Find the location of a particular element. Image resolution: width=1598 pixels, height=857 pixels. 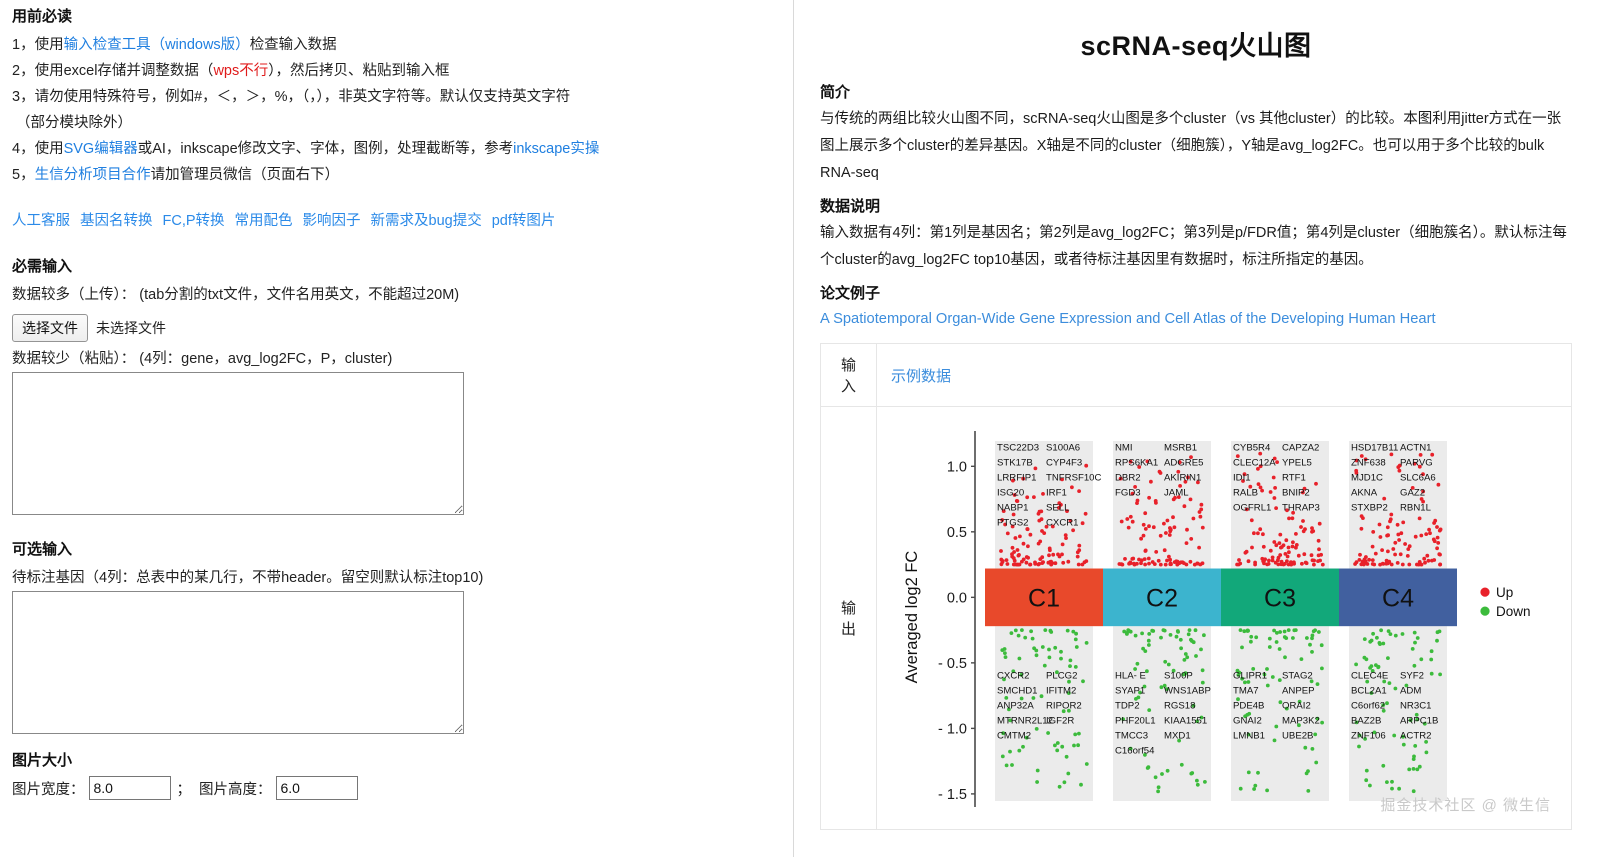

cluster-label-c2: C2 is located at coordinates (1162, 598).